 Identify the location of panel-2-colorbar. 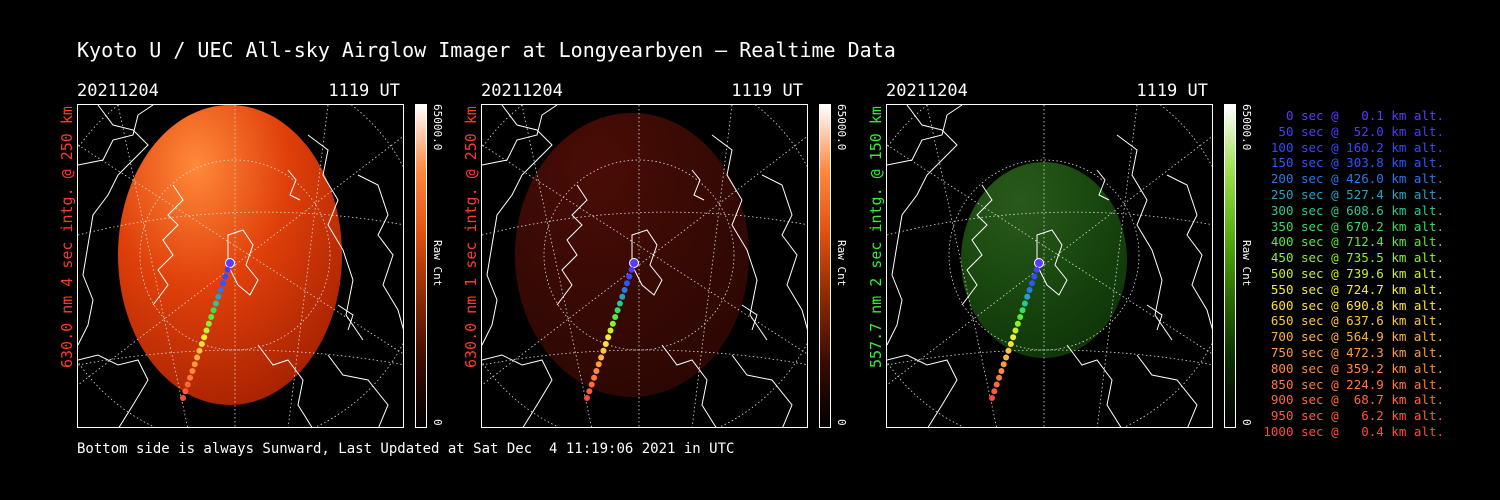
(825, 266).